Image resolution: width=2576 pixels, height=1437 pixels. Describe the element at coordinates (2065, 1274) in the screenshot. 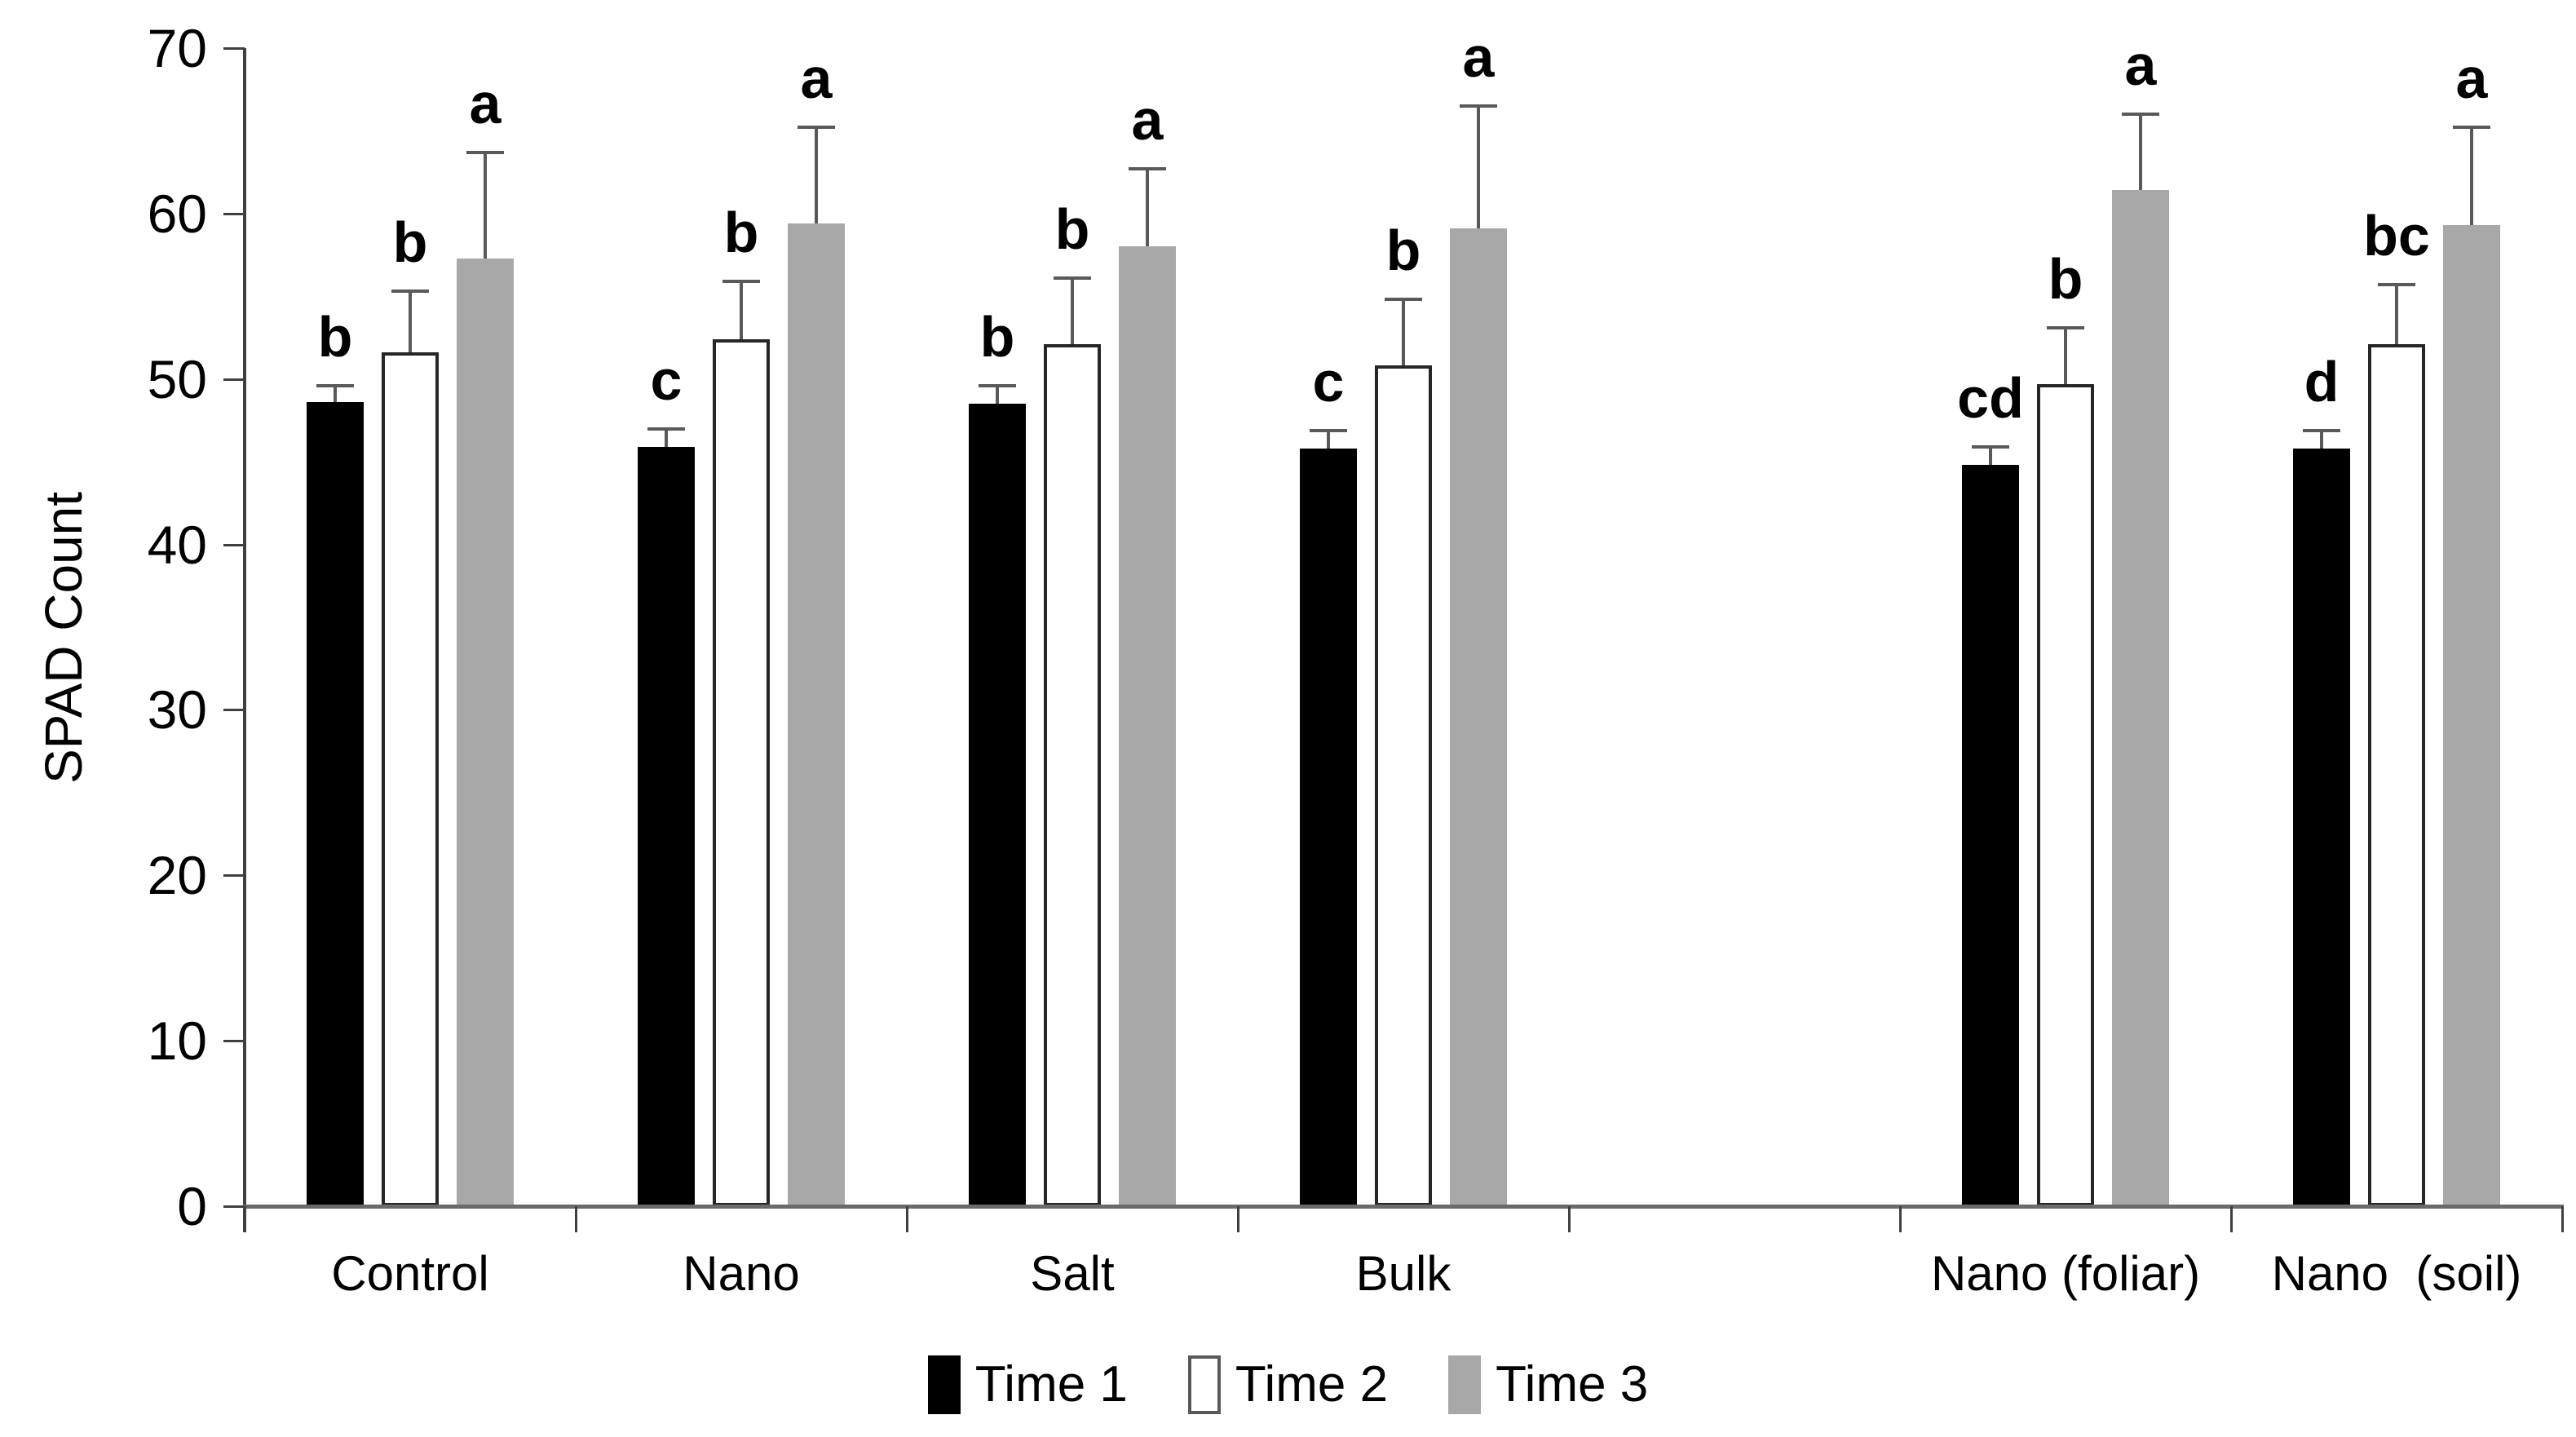

I see `category-label-nano-foliar: Nano (foliar)` at that location.